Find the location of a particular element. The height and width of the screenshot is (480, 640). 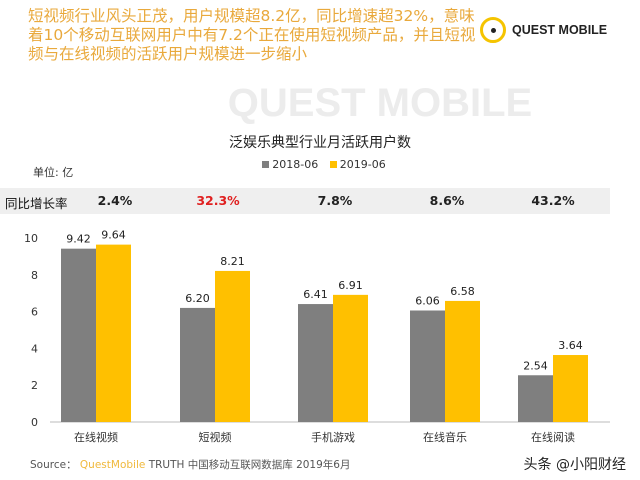

data-label: 6.41 is located at coordinates (315, 294).